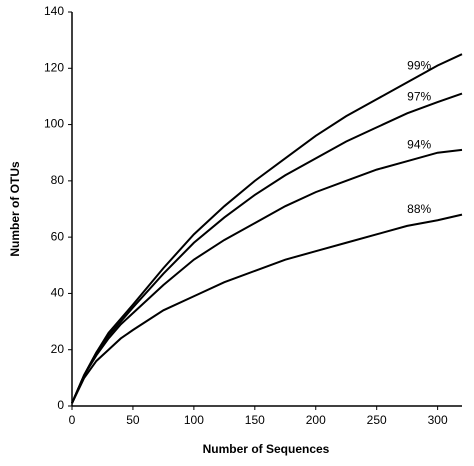  What do you see at coordinates (266, 449) in the screenshot?
I see `x-axis-title: Number of Sequences` at bounding box center [266, 449].